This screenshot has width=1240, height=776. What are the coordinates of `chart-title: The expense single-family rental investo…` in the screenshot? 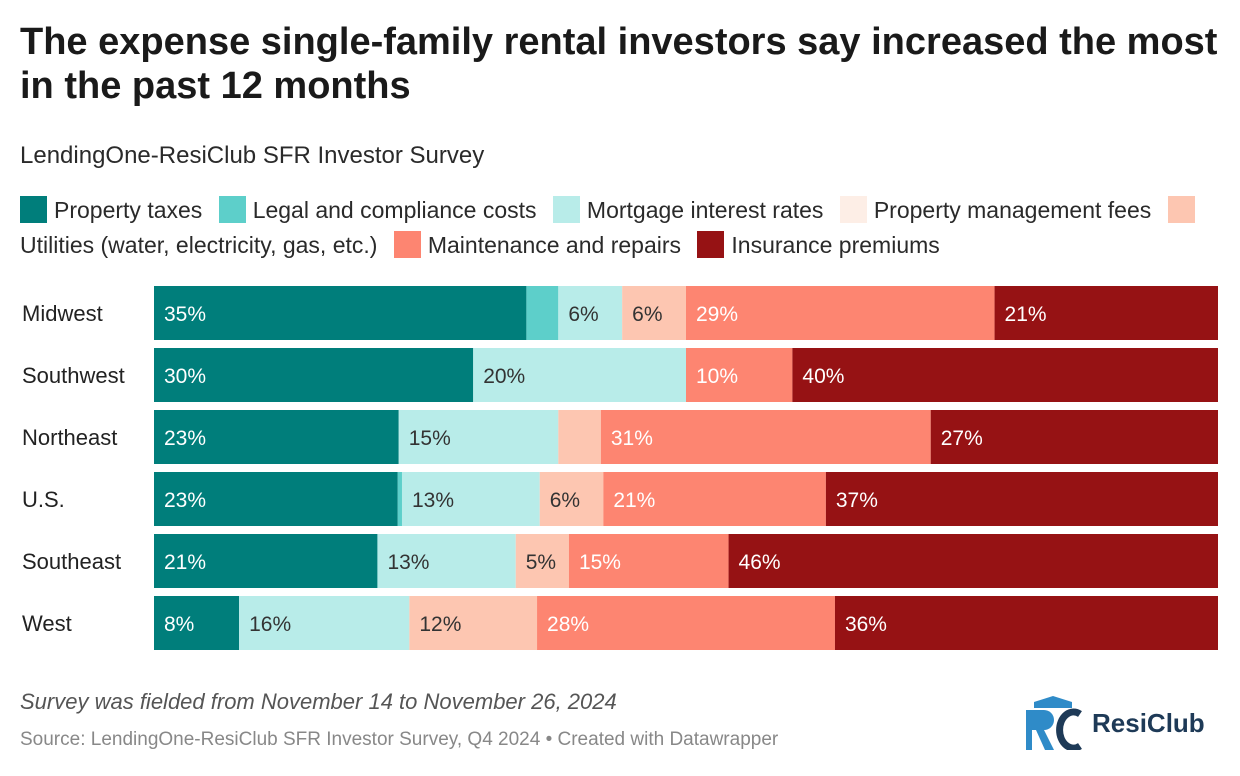 It's located at (619, 64).